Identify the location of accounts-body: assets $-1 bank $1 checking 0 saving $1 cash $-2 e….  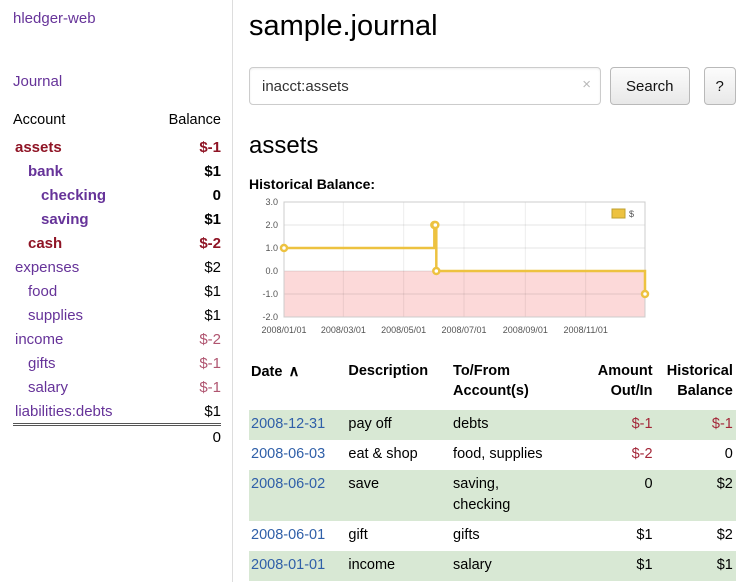
(117, 280).